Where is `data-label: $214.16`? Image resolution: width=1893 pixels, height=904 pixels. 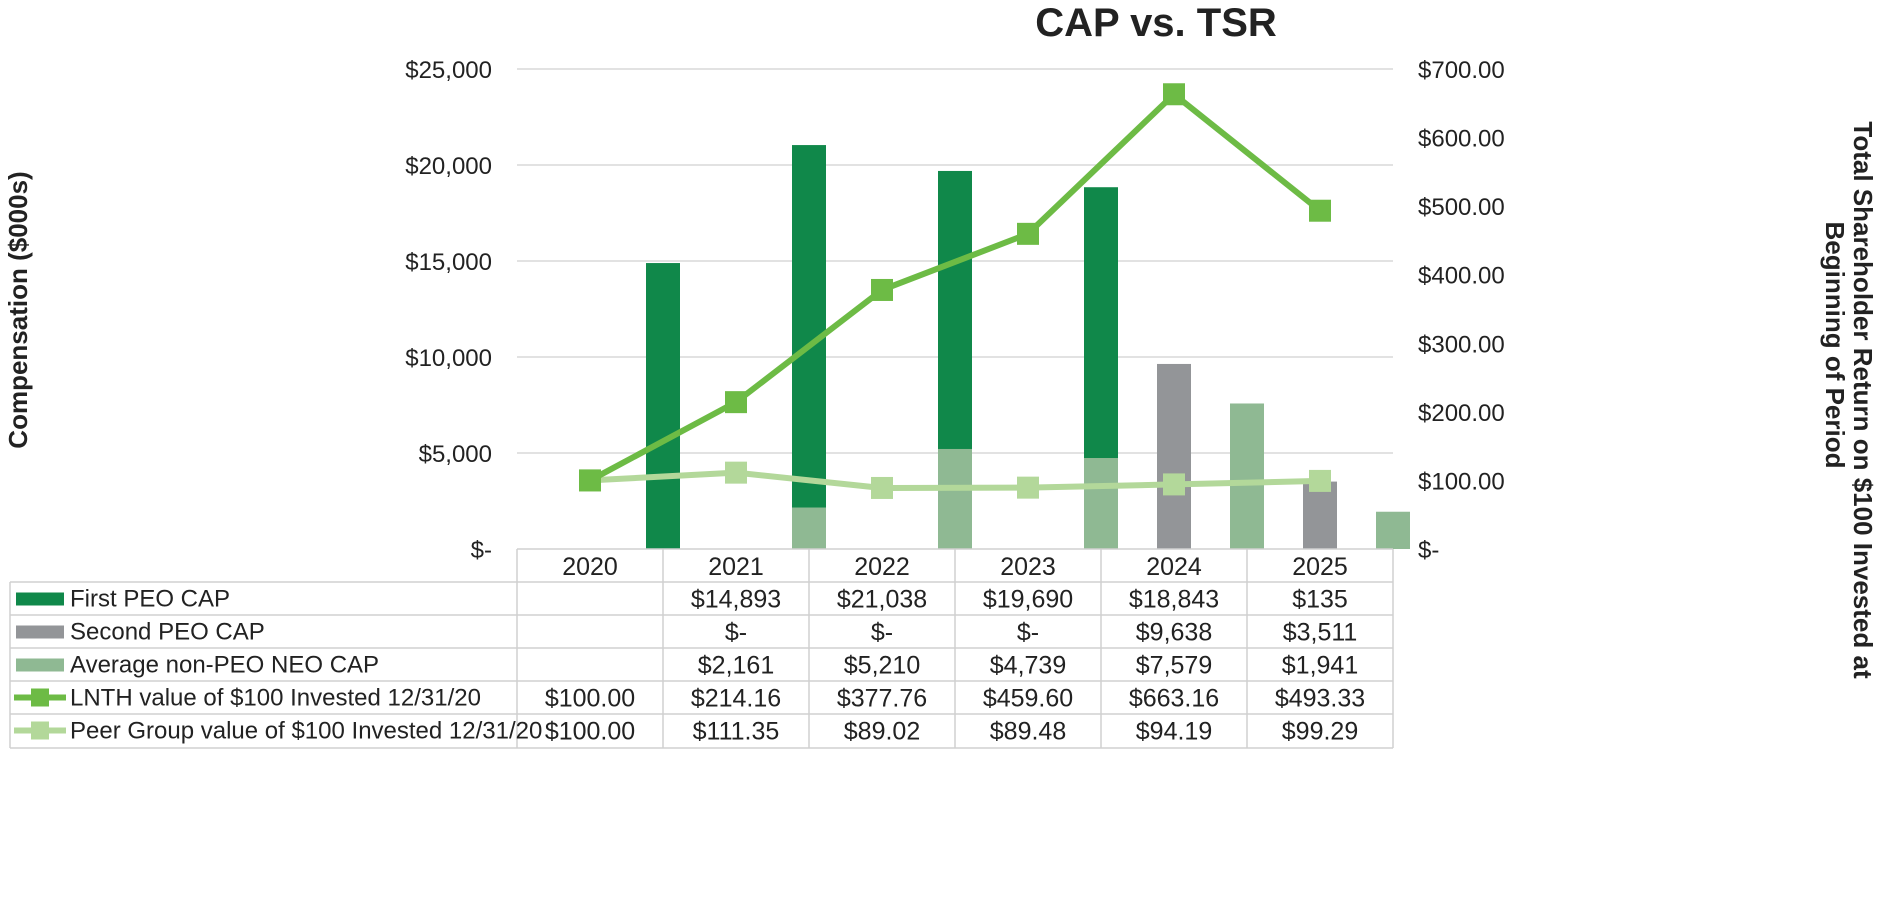
data-label: $214.16 is located at coordinates (736, 699).